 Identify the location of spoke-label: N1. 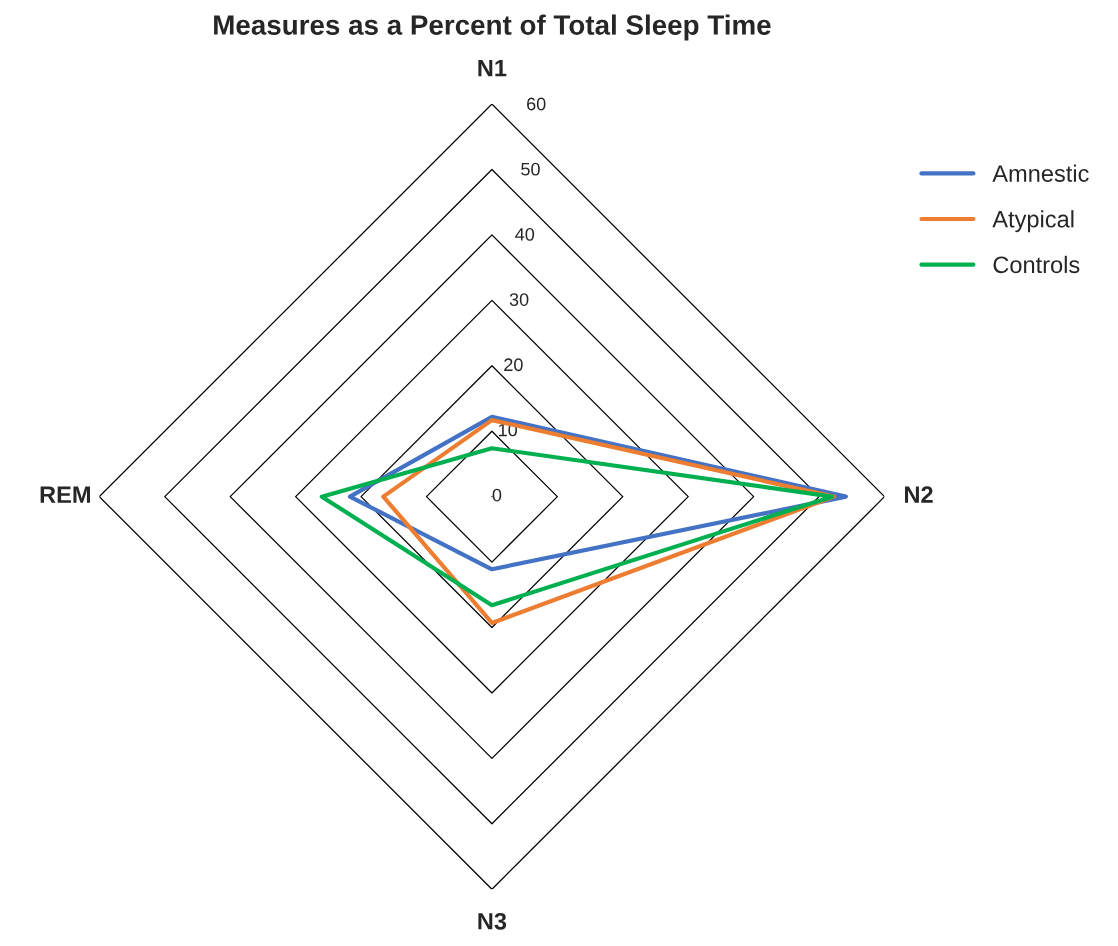
(492, 68).